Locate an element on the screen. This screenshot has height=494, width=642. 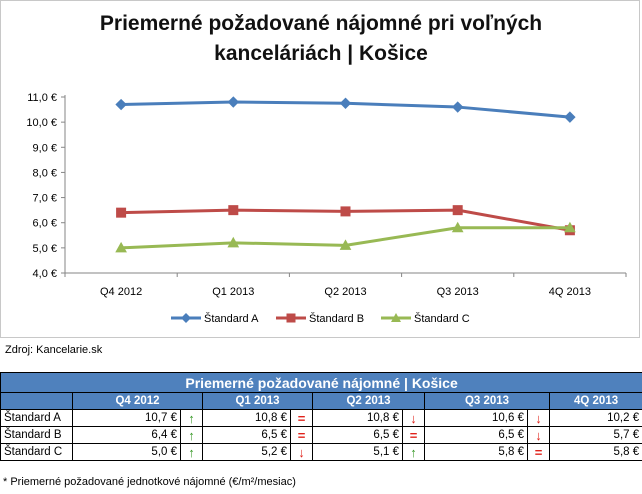
x-tick-label: Q2 2013 is located at coordinates (345, 292).